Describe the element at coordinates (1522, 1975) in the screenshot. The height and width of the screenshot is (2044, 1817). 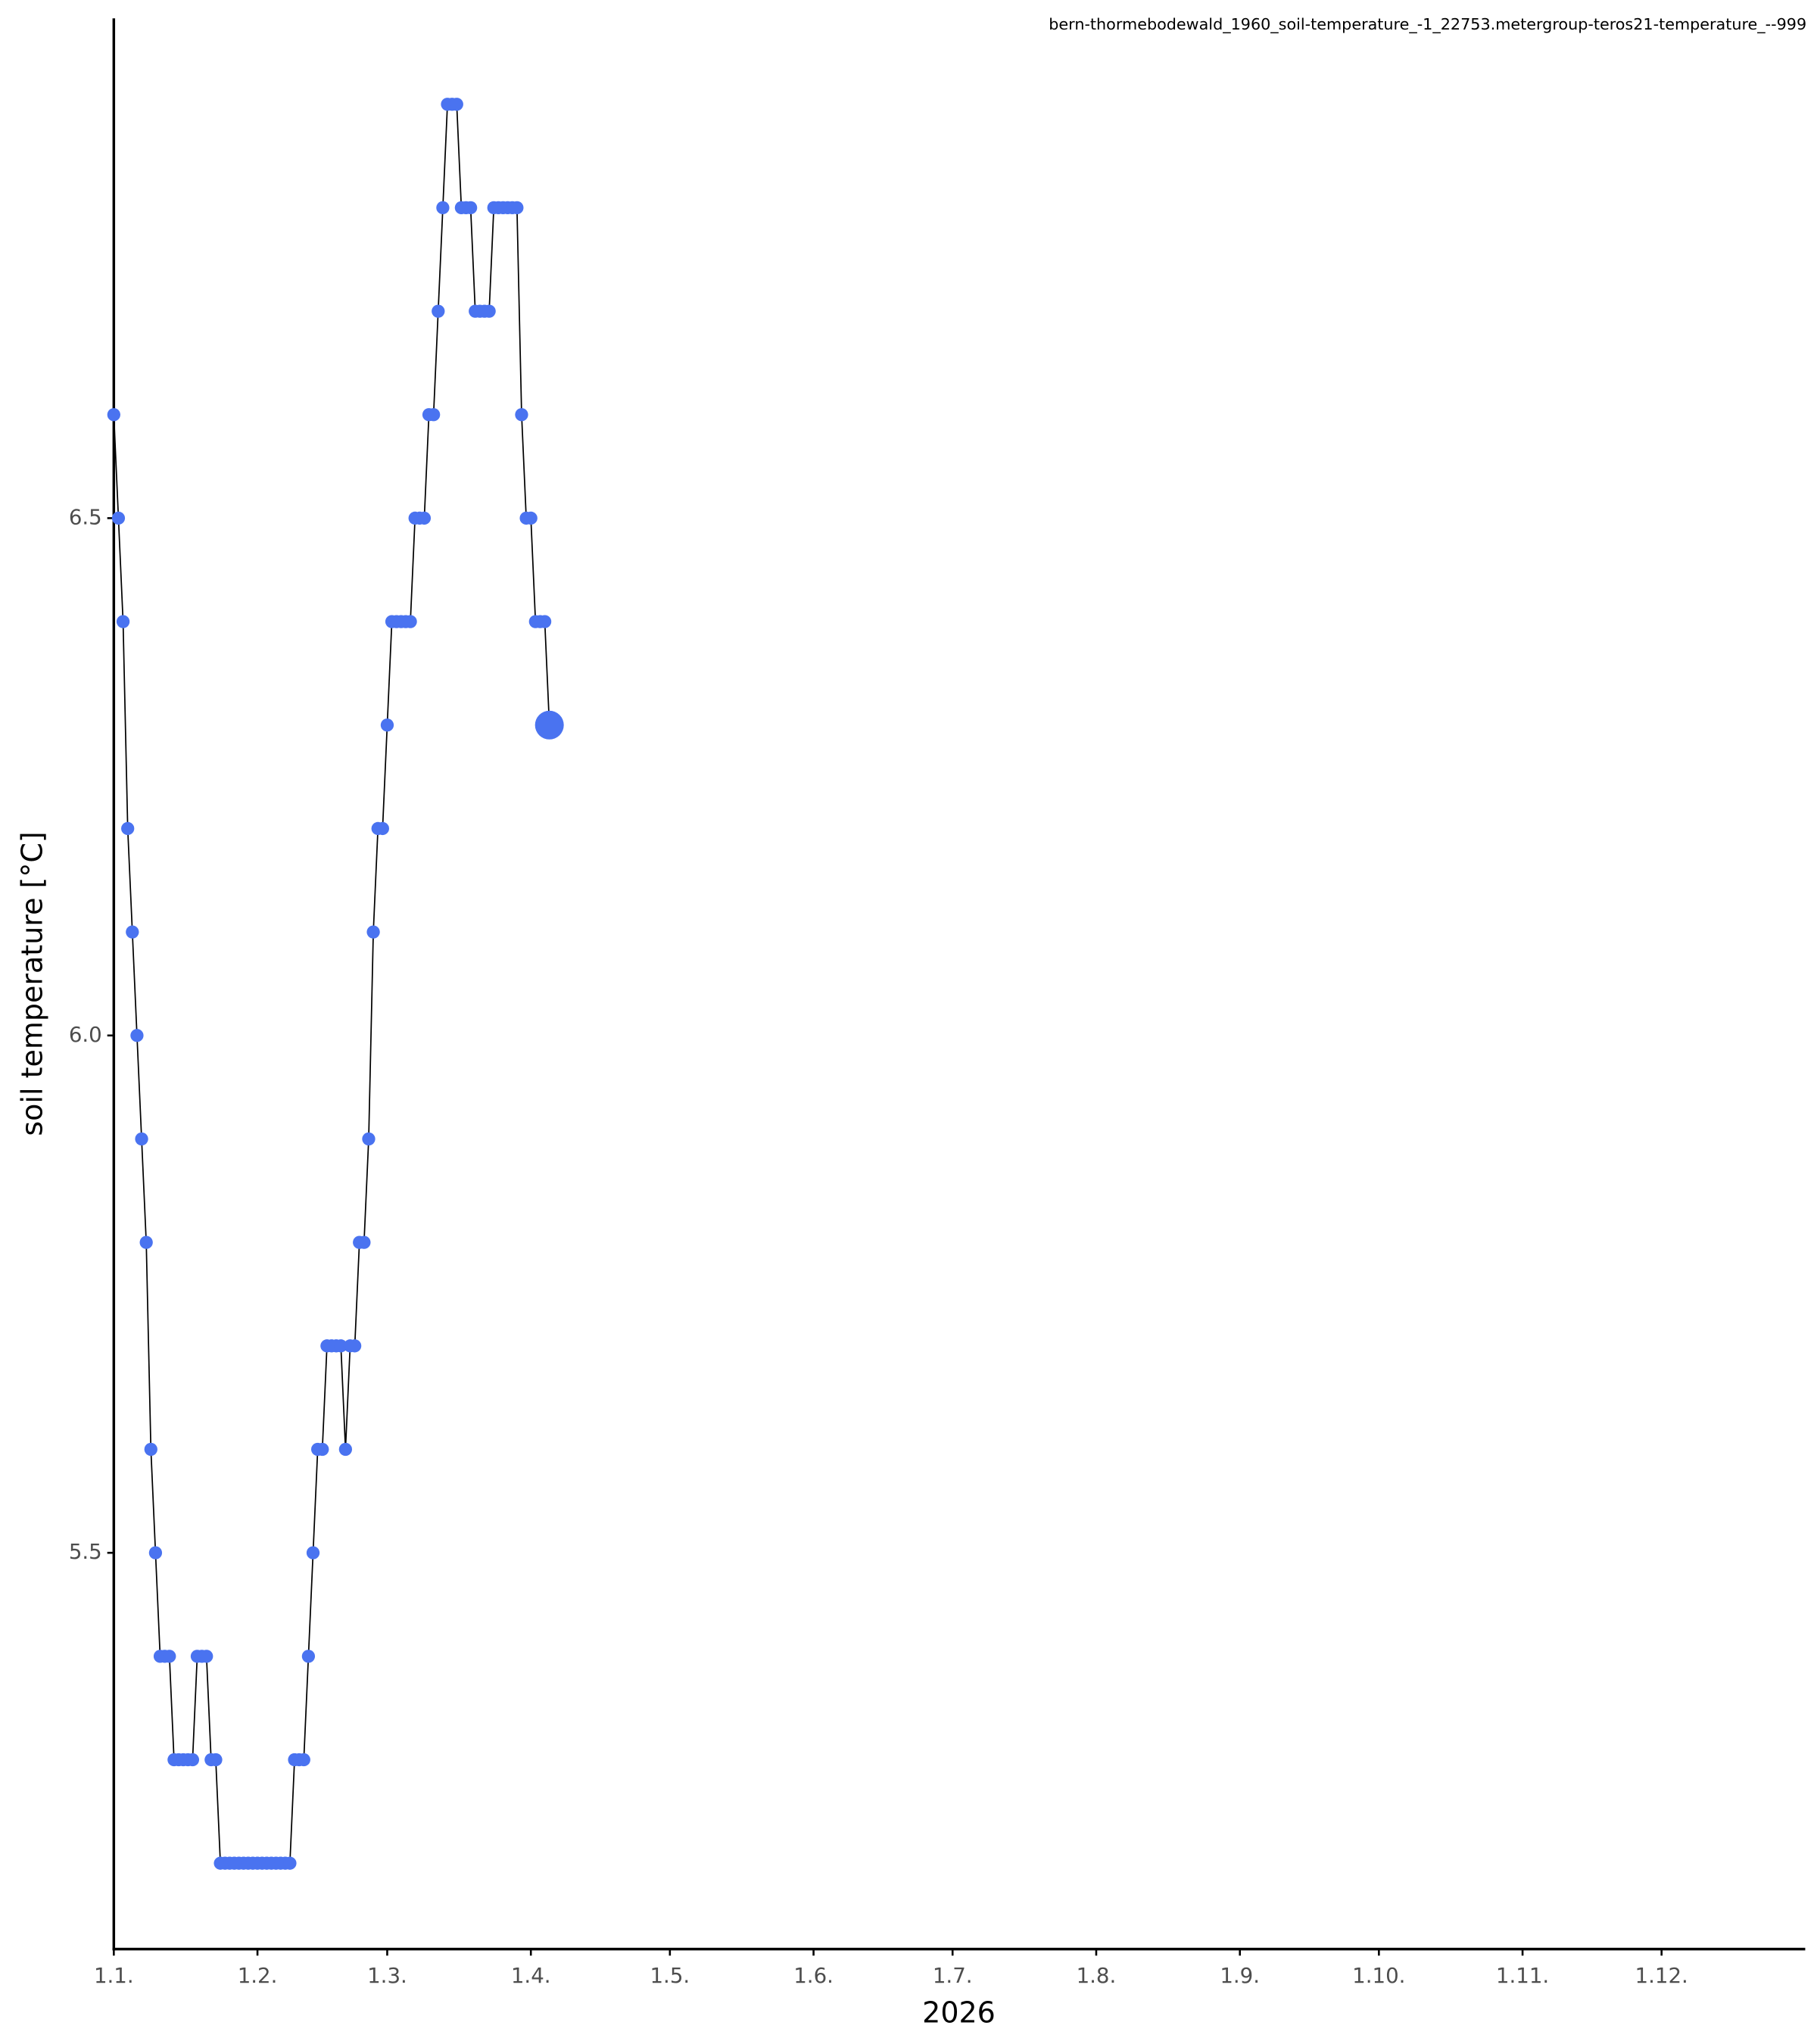
I see `x-tick-label: 1.11.` at that location.